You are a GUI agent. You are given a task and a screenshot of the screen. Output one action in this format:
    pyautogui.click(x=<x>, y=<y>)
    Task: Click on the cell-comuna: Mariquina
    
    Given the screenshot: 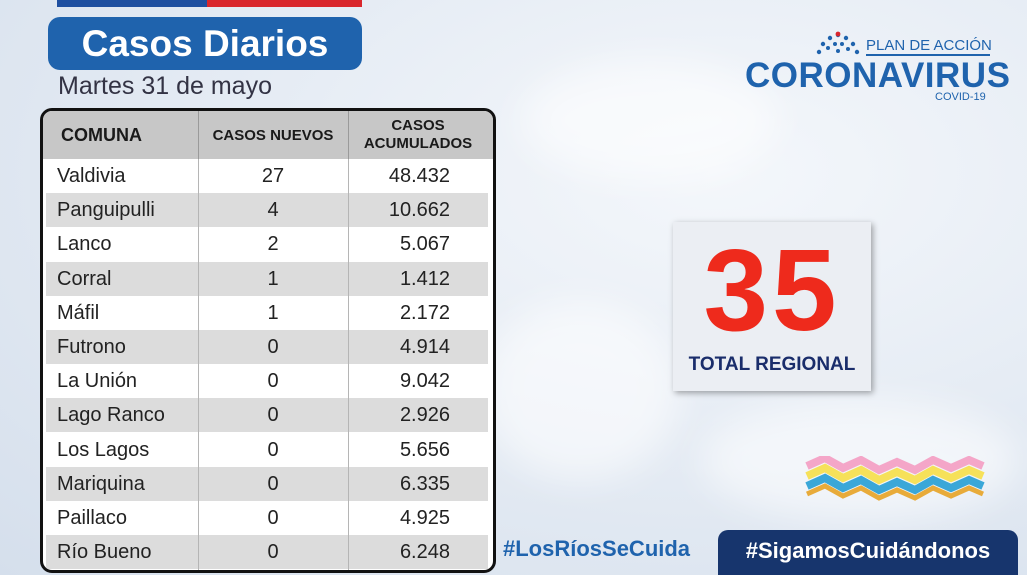 What is the action you would take?
    pyautogui.click(x=101, y=483)
    